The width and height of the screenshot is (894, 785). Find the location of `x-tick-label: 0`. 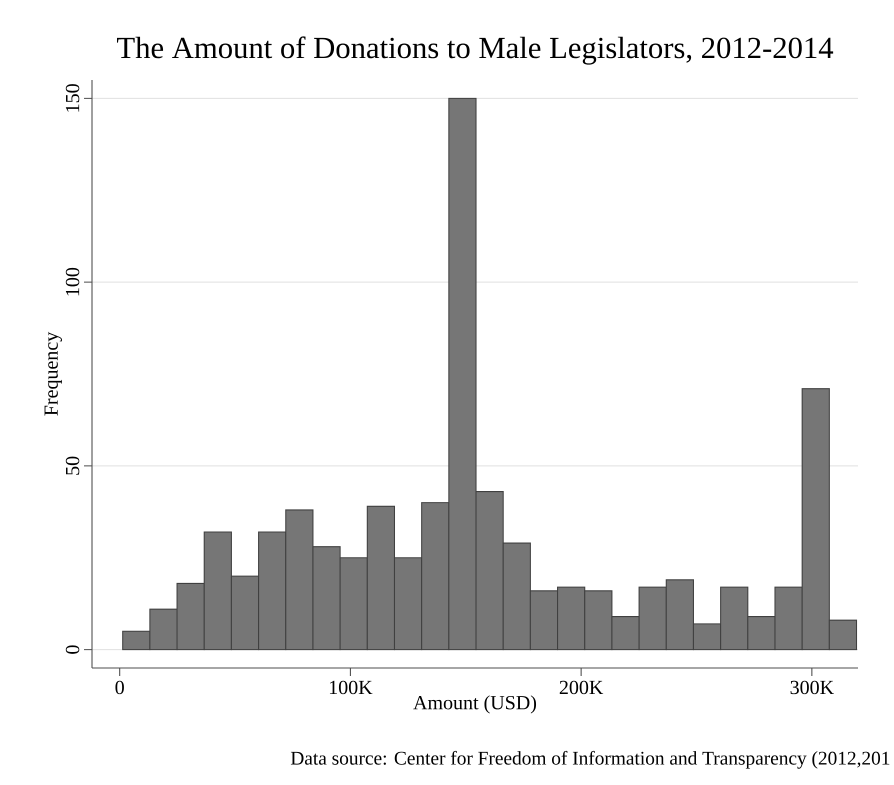

x-tick-label: 0 is located at coordinates (119, 687).